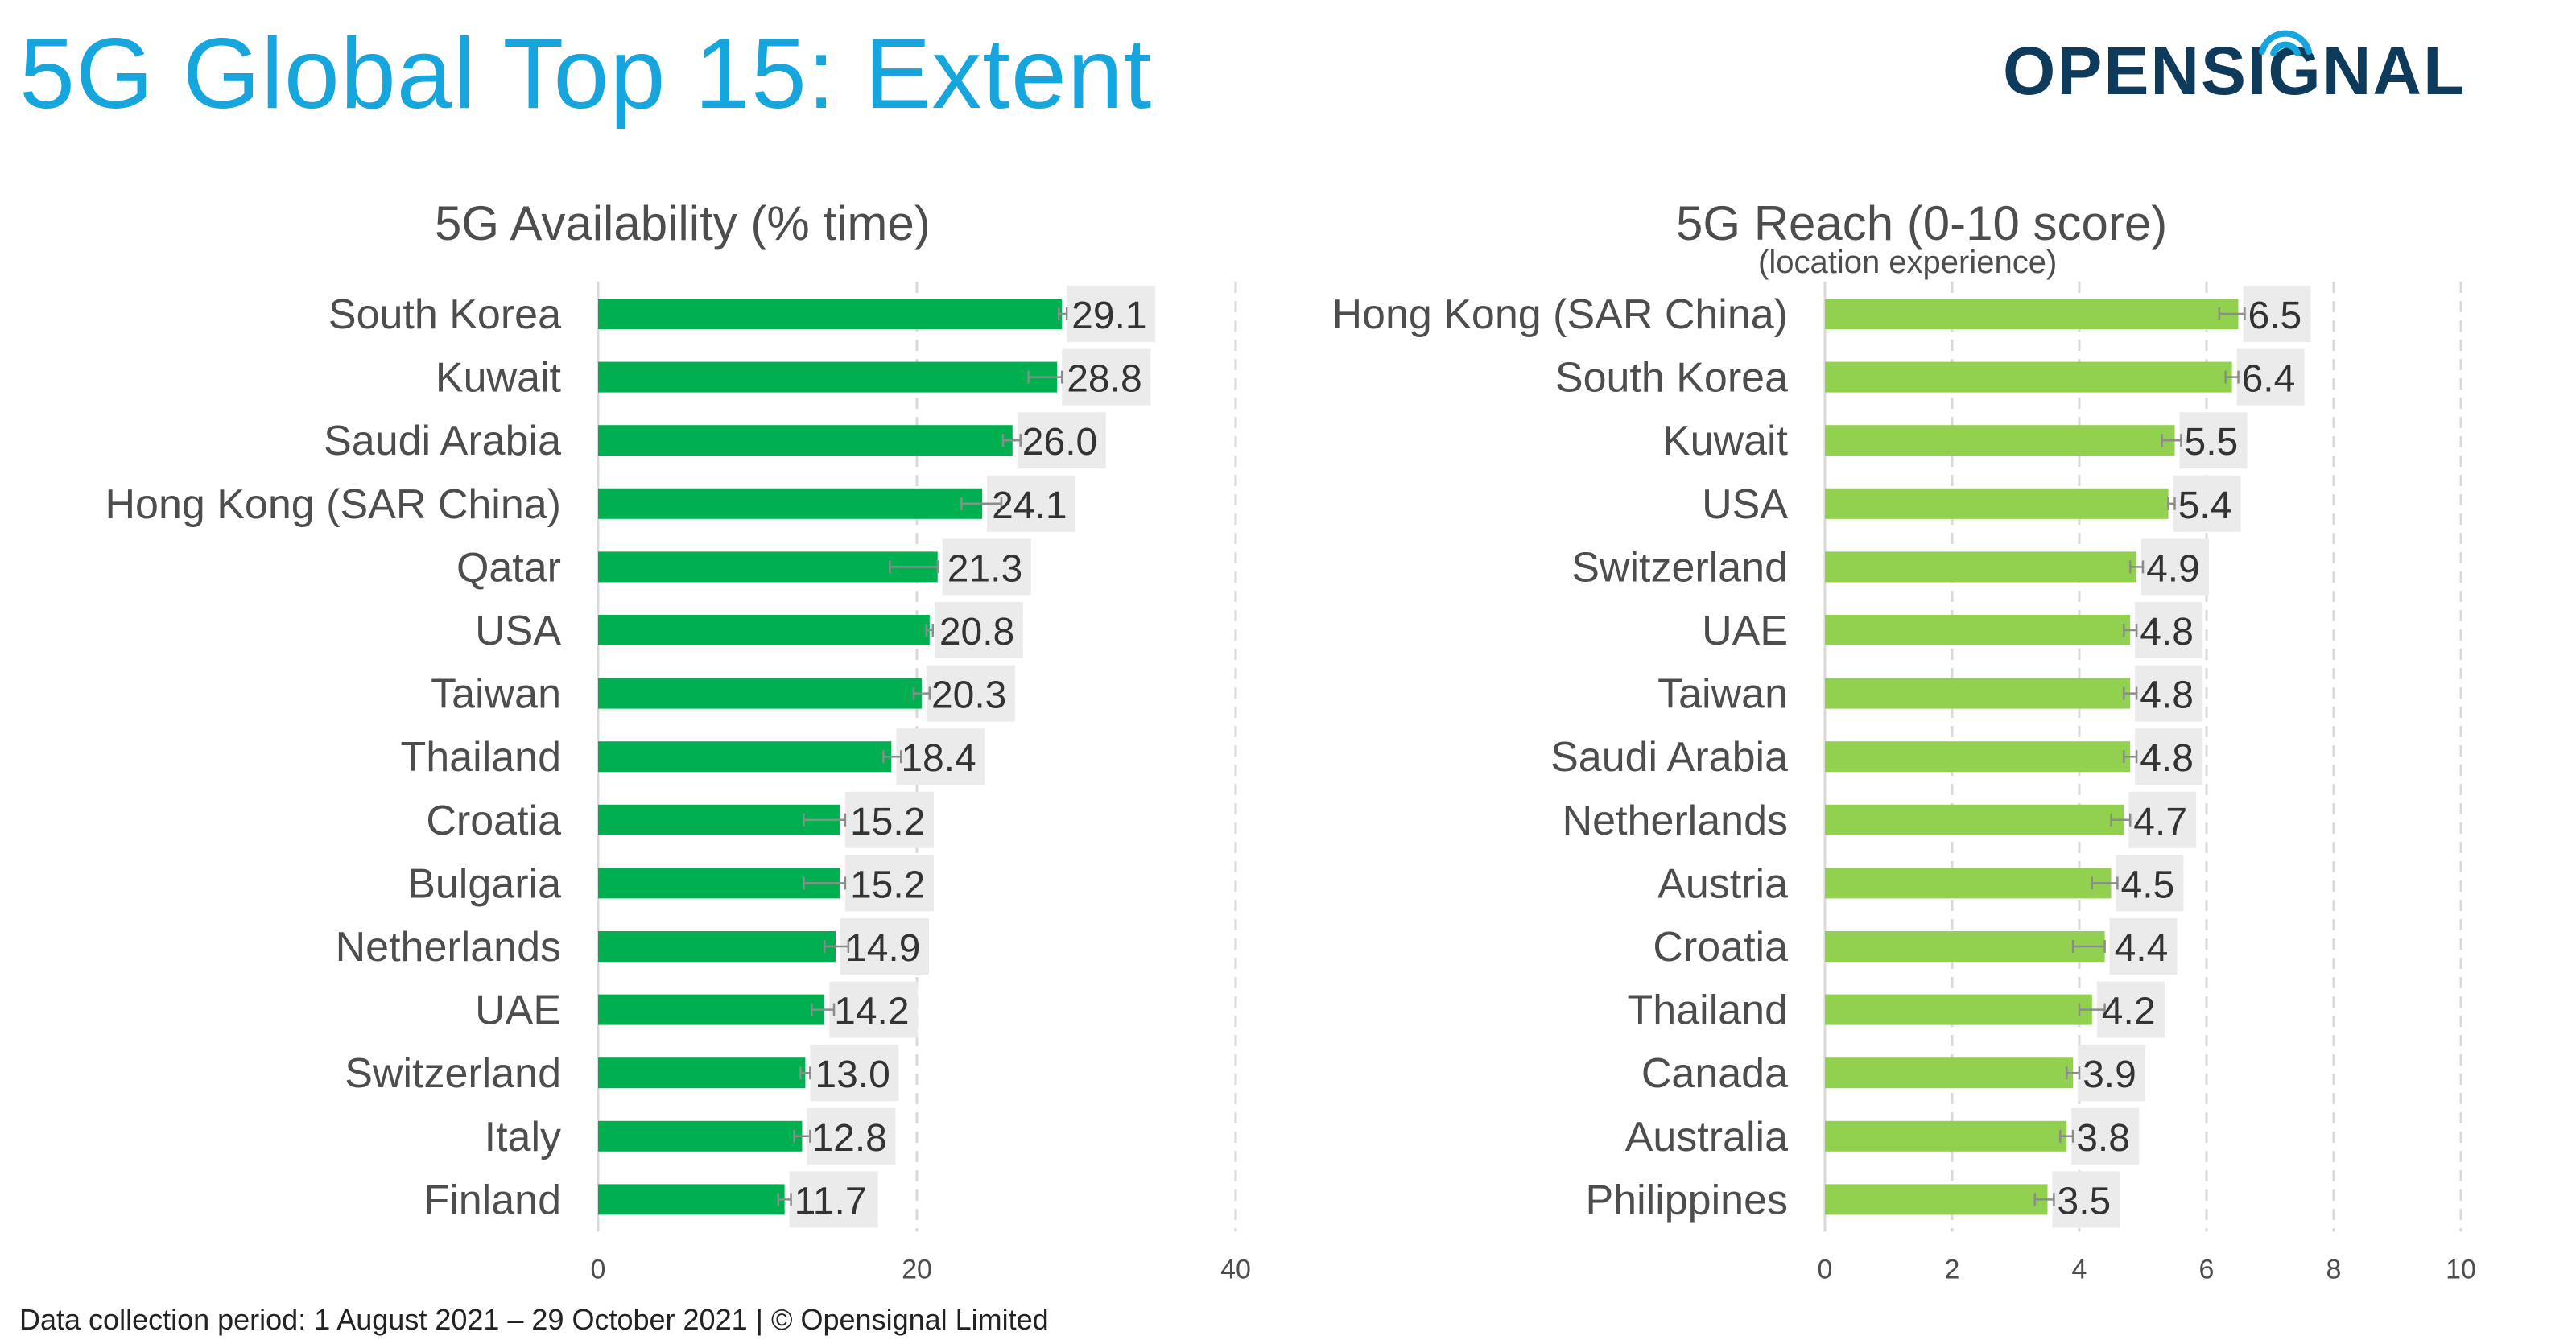 This screenshot has width=2576, height=1344. What do you see at coordinates (1235, 1269) in the screenshot?
I see `x-tick-label: 40` at bounding box center [1235, 1269].